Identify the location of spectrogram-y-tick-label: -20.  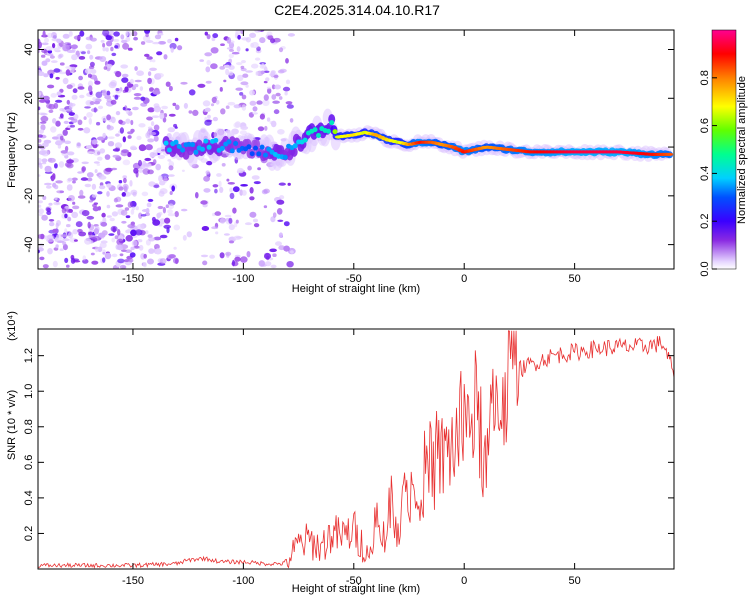
(29, 196).